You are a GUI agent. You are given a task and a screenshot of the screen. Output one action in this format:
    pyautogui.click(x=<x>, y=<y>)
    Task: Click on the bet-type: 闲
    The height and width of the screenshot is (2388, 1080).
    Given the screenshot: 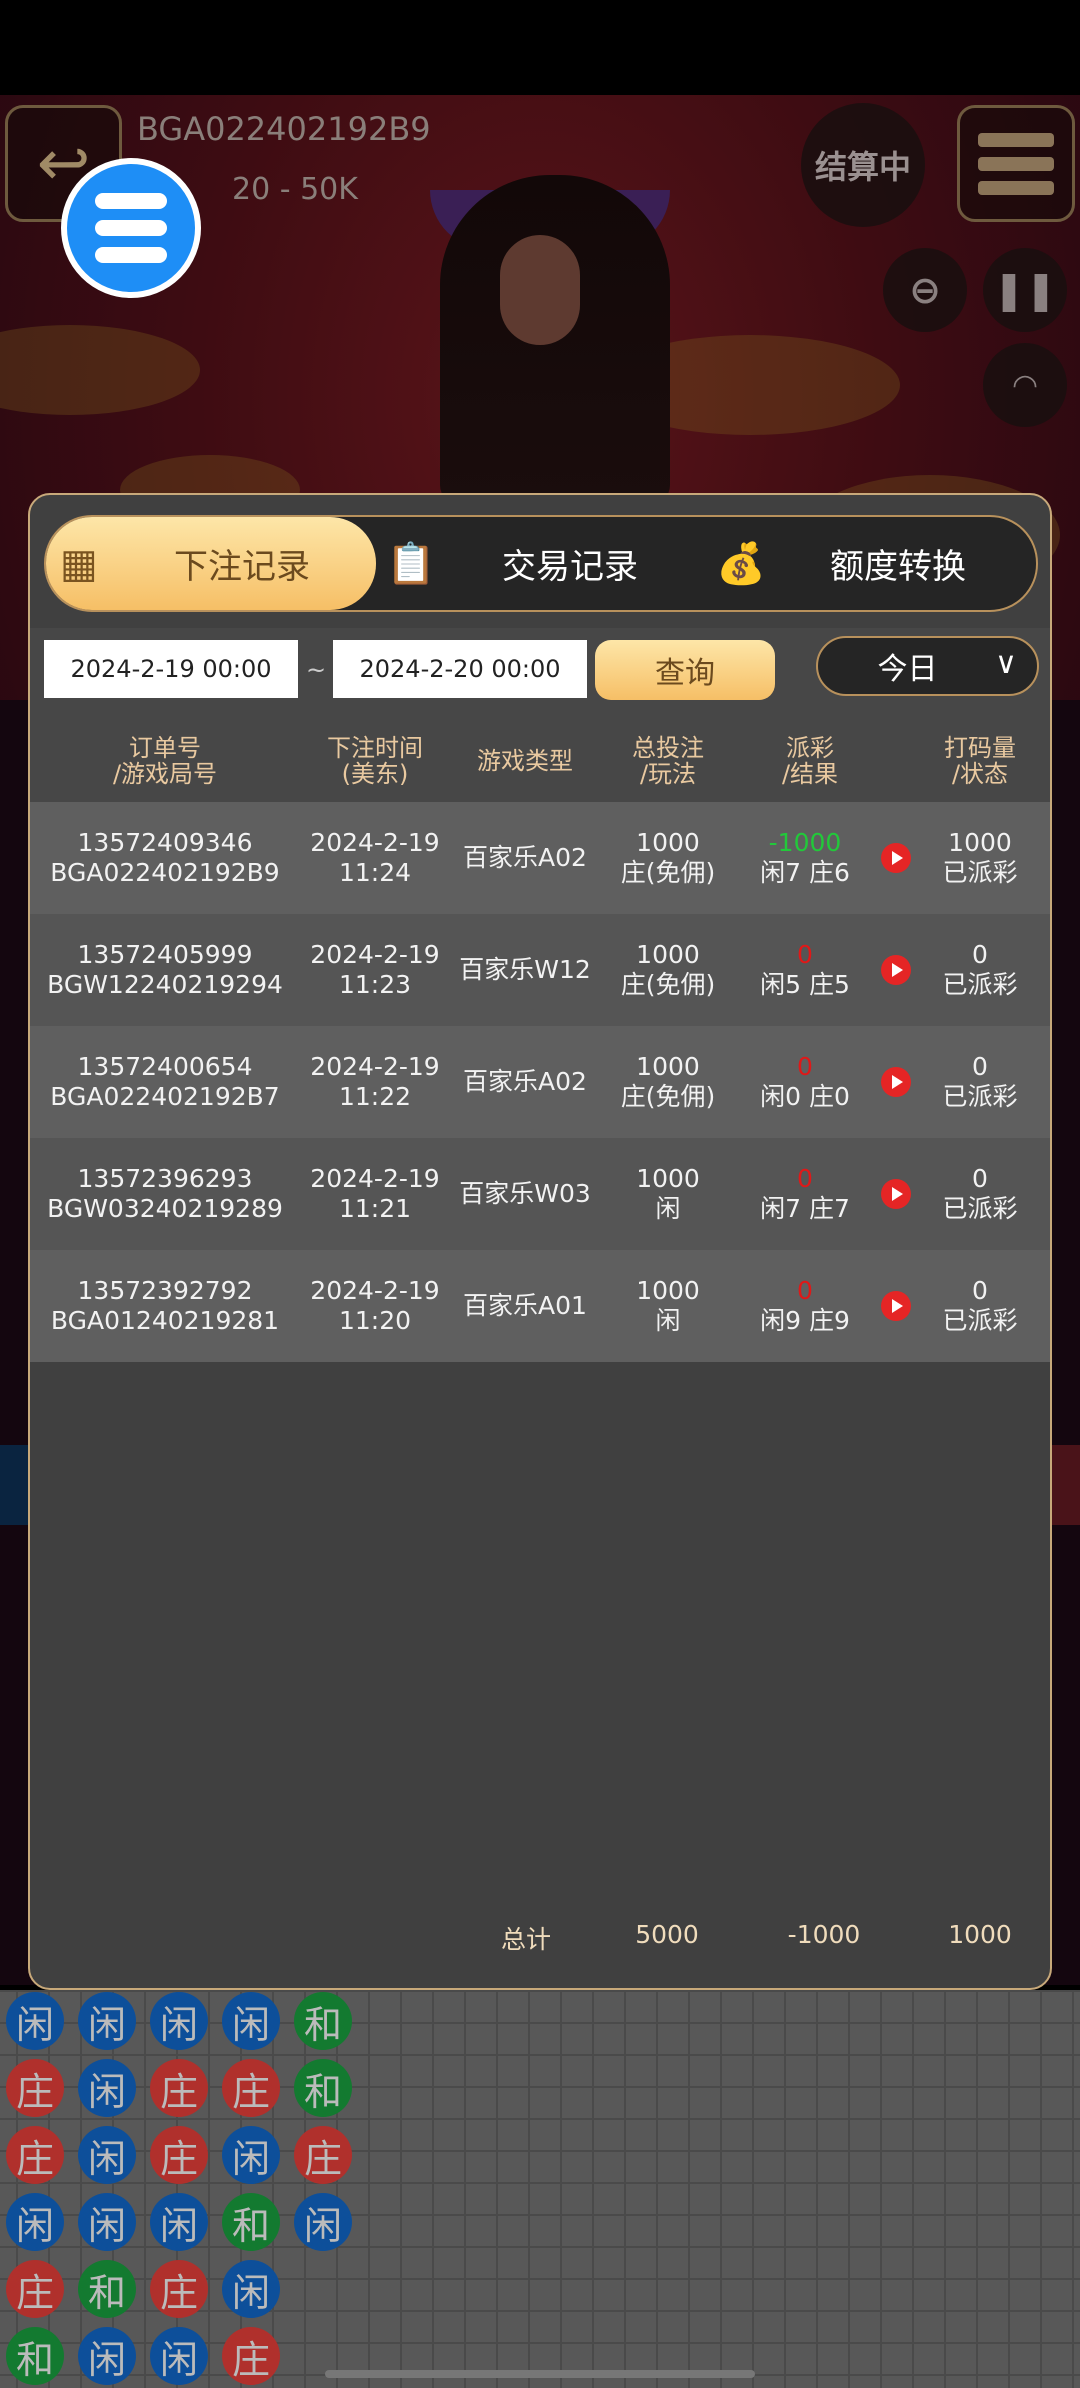 What is the action you would take?
    pyautogui.click(x=668, y=1320)
    